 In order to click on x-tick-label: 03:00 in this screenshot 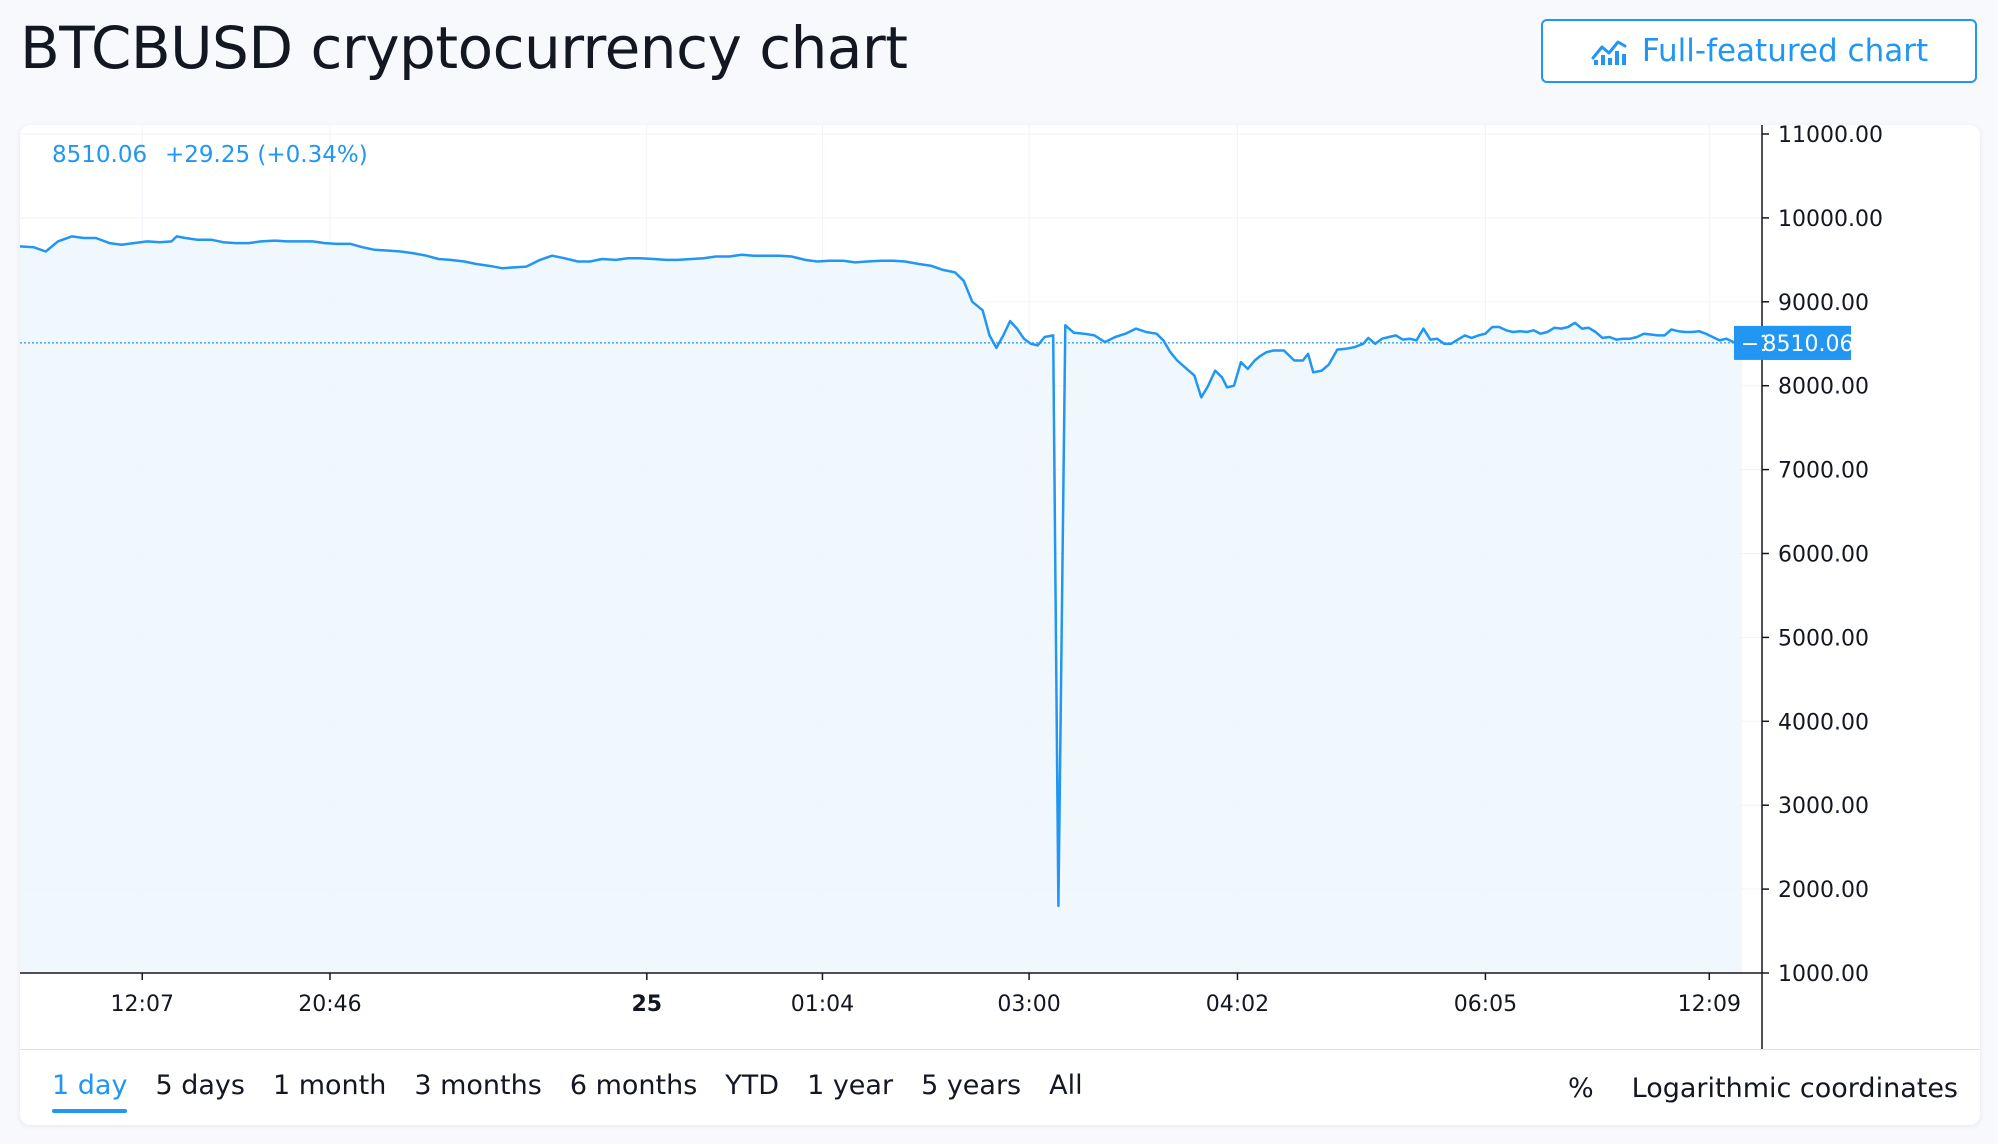, I will do `click(1028, 1004)`.